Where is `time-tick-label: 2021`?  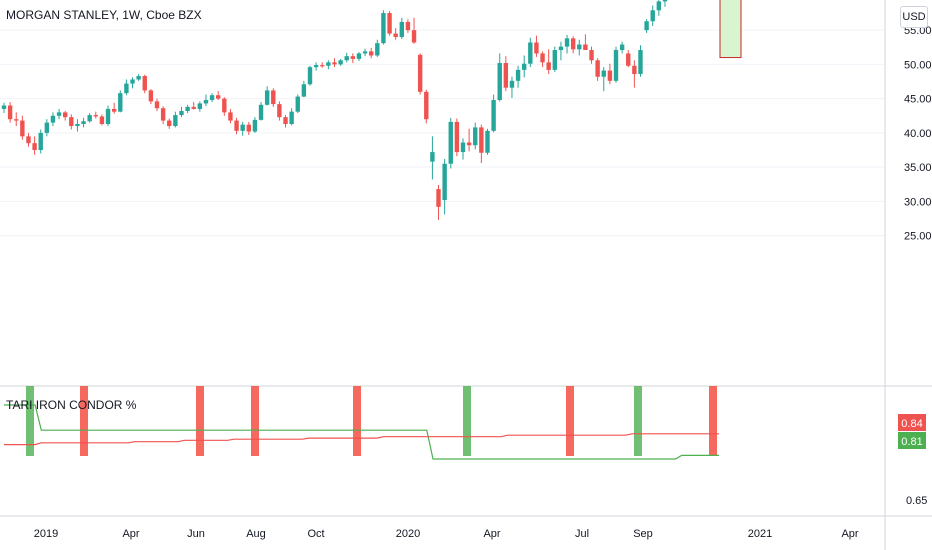 time-tick-label: 2021 is located at coordinates (760, 534).